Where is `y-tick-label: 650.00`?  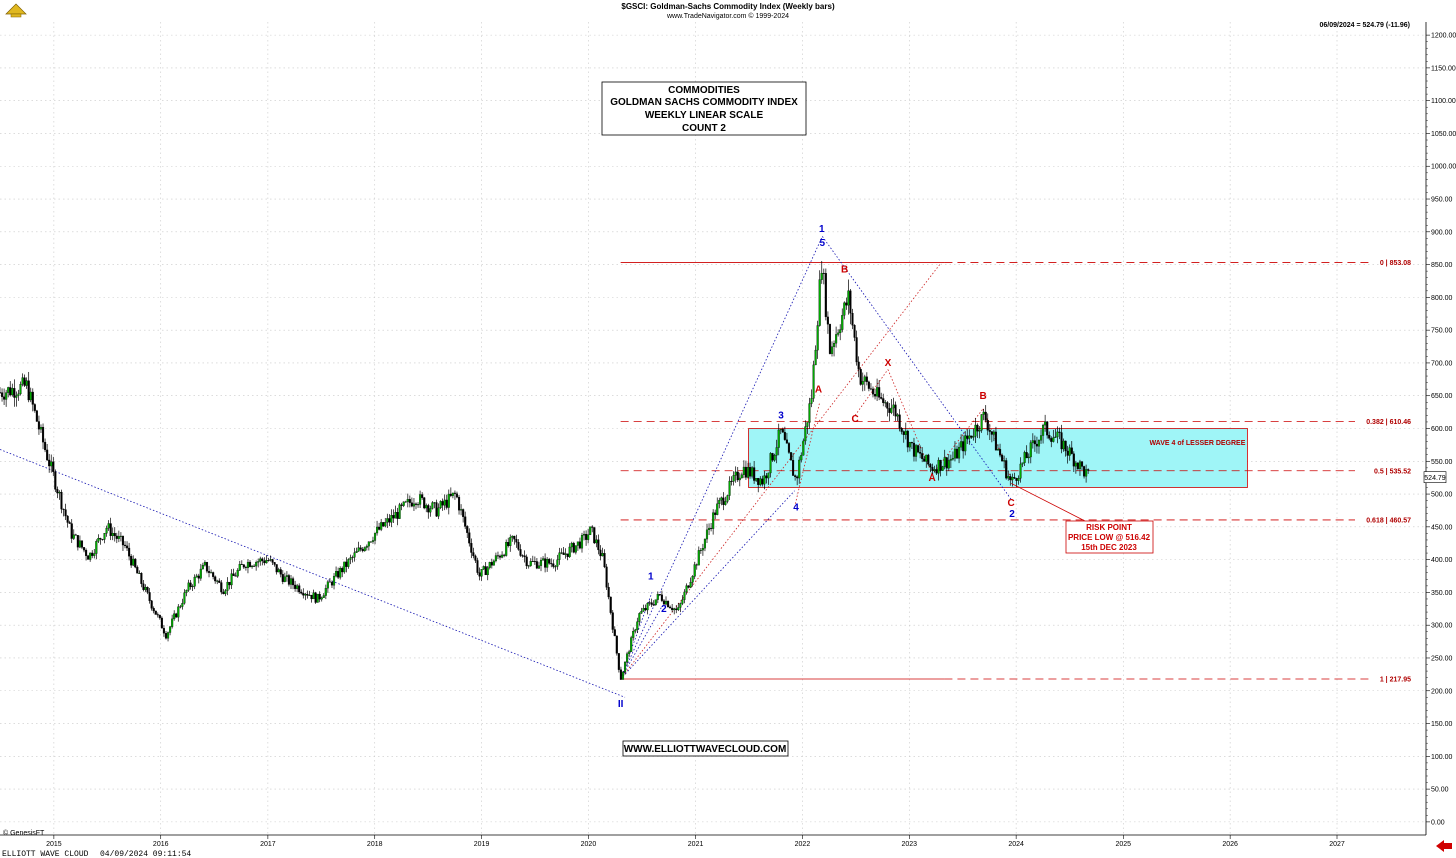
y-tick-label: 650.00 is located at coordinates (1442, 396).